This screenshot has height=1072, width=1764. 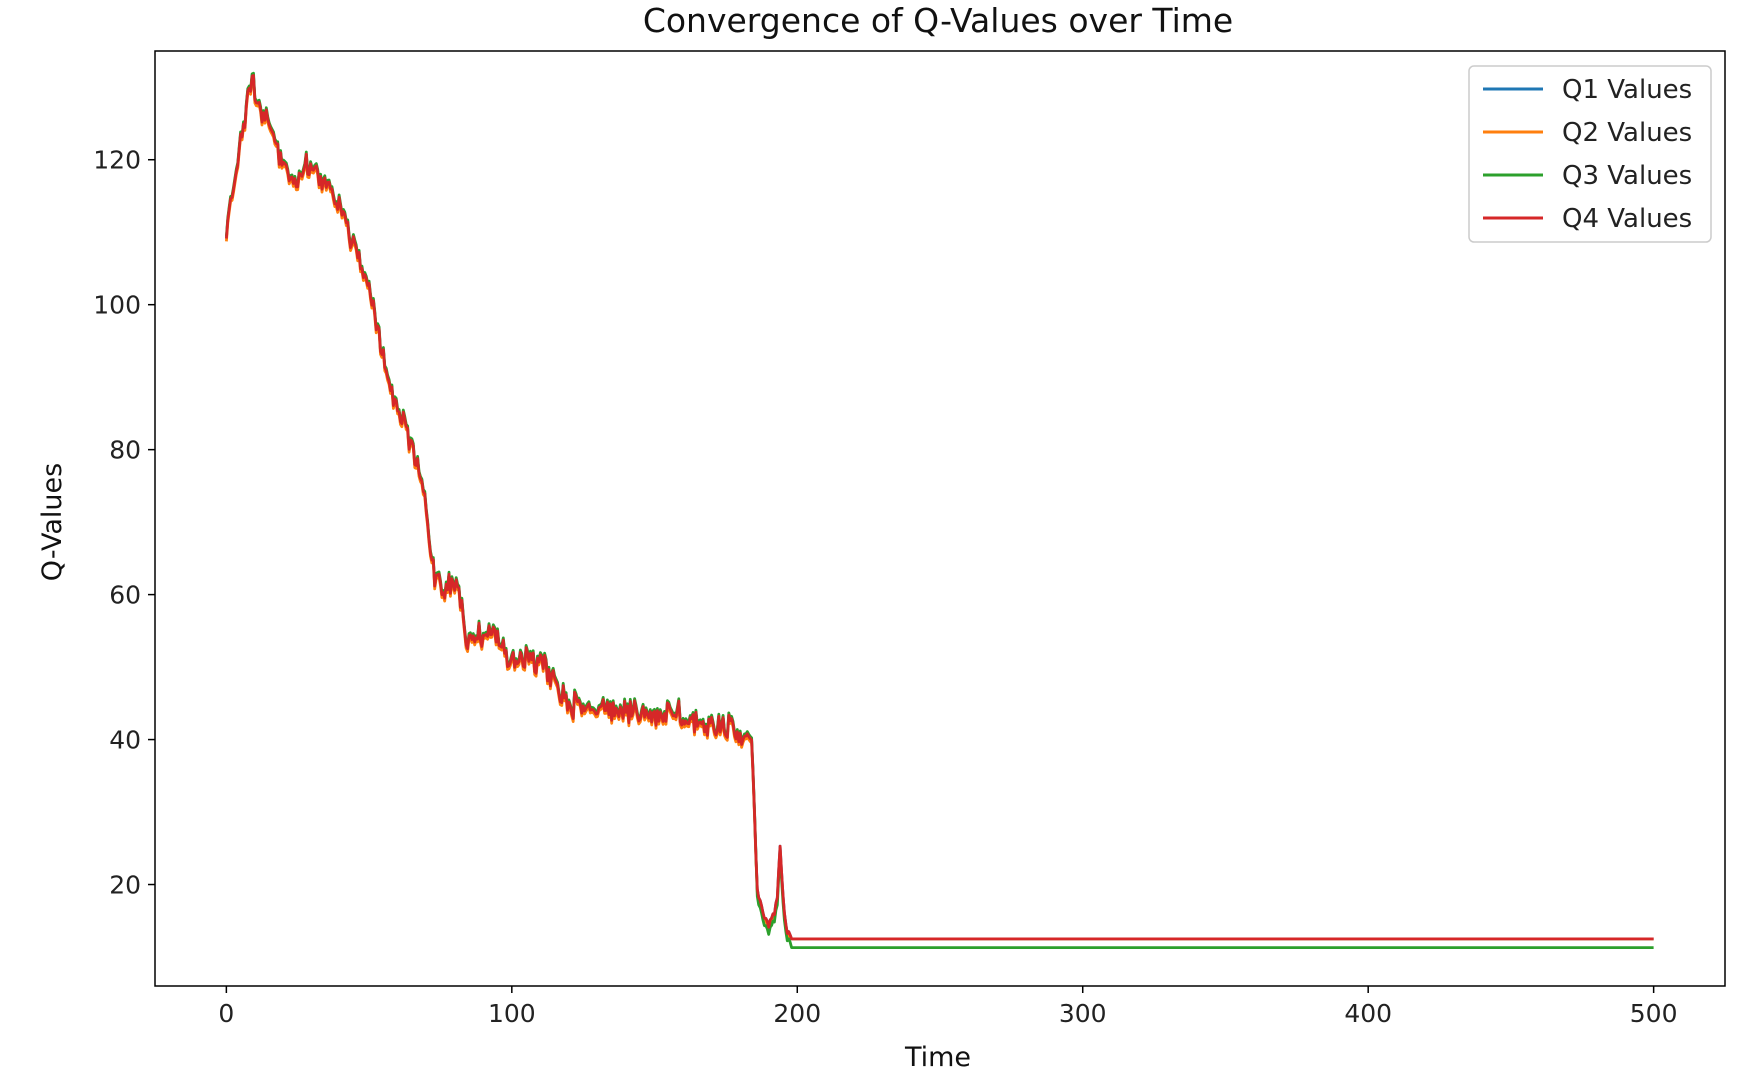 I want to click on y-tick-label: 100, so click(x=117, y=305).